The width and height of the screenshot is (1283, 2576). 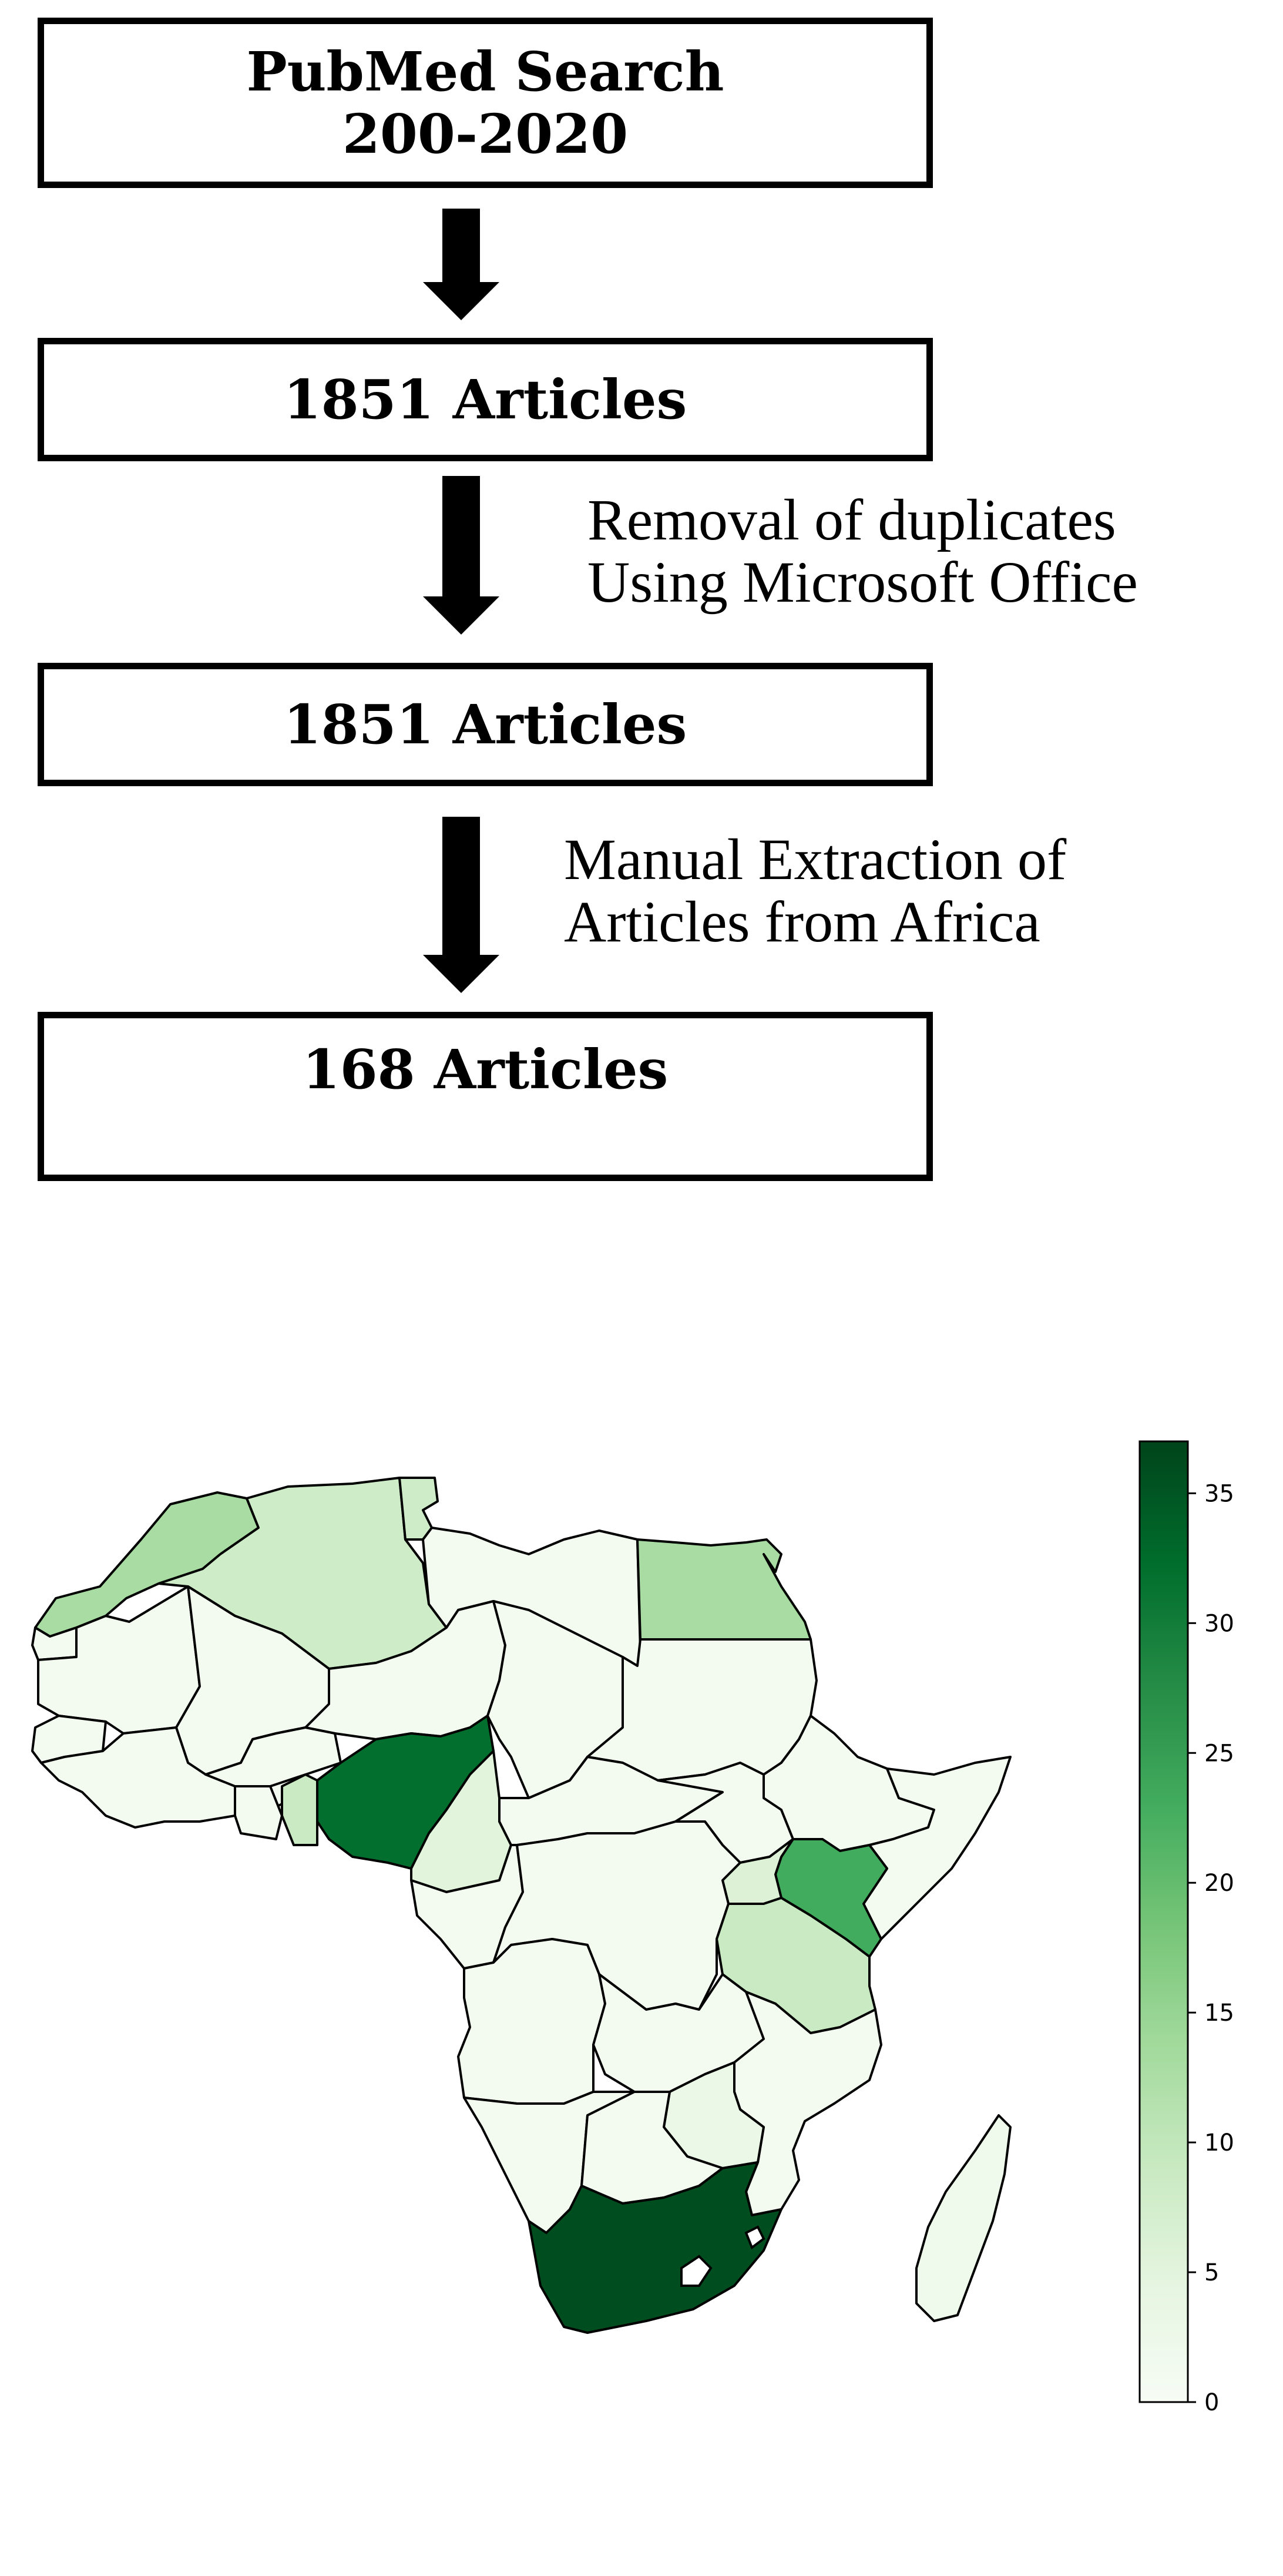 I want to click on colorbar-tick-label: 0, so click(x=1212, y=2403).